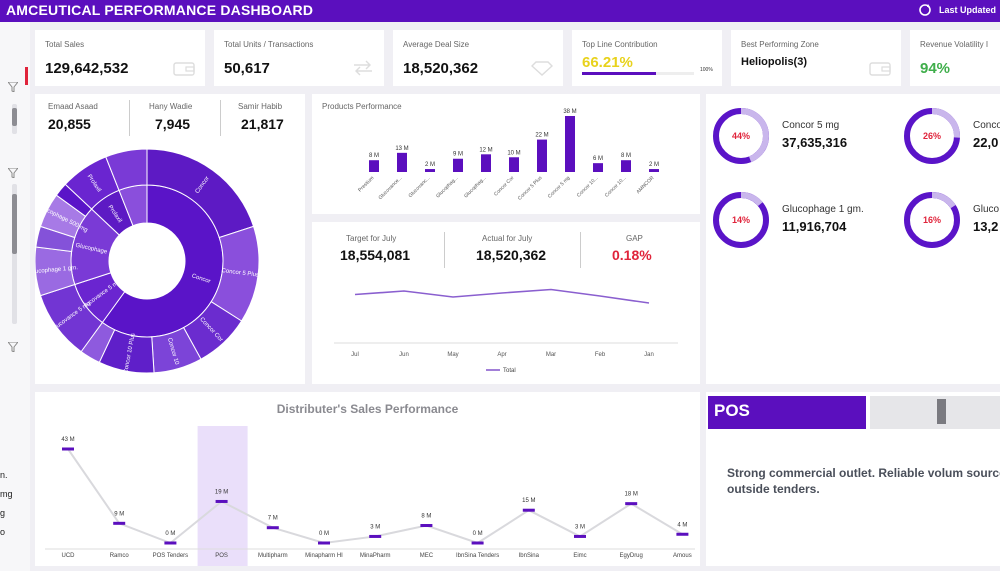 This screenshot has width=1000, height=571. What do you see at coordinates (67, 440) in the screenshot?
I see `distributor-data-label: 43 M` at bounding box center [67, 440].